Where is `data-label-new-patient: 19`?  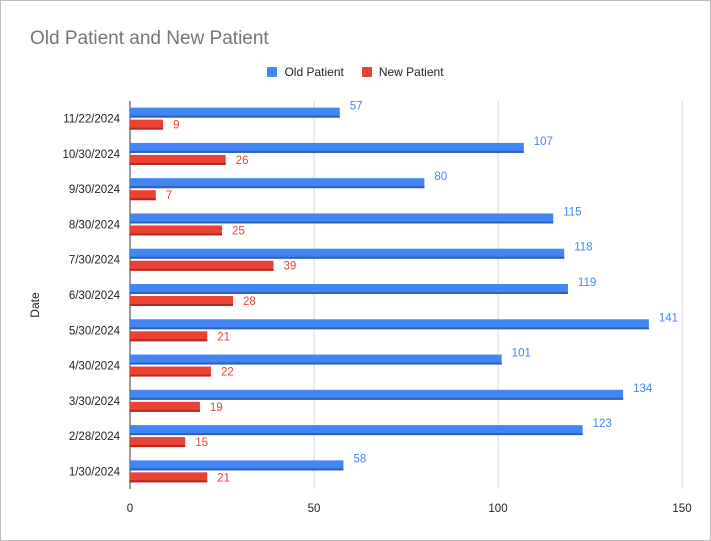 data-label-new-patient: 19 is located at coordinates (216, 408).